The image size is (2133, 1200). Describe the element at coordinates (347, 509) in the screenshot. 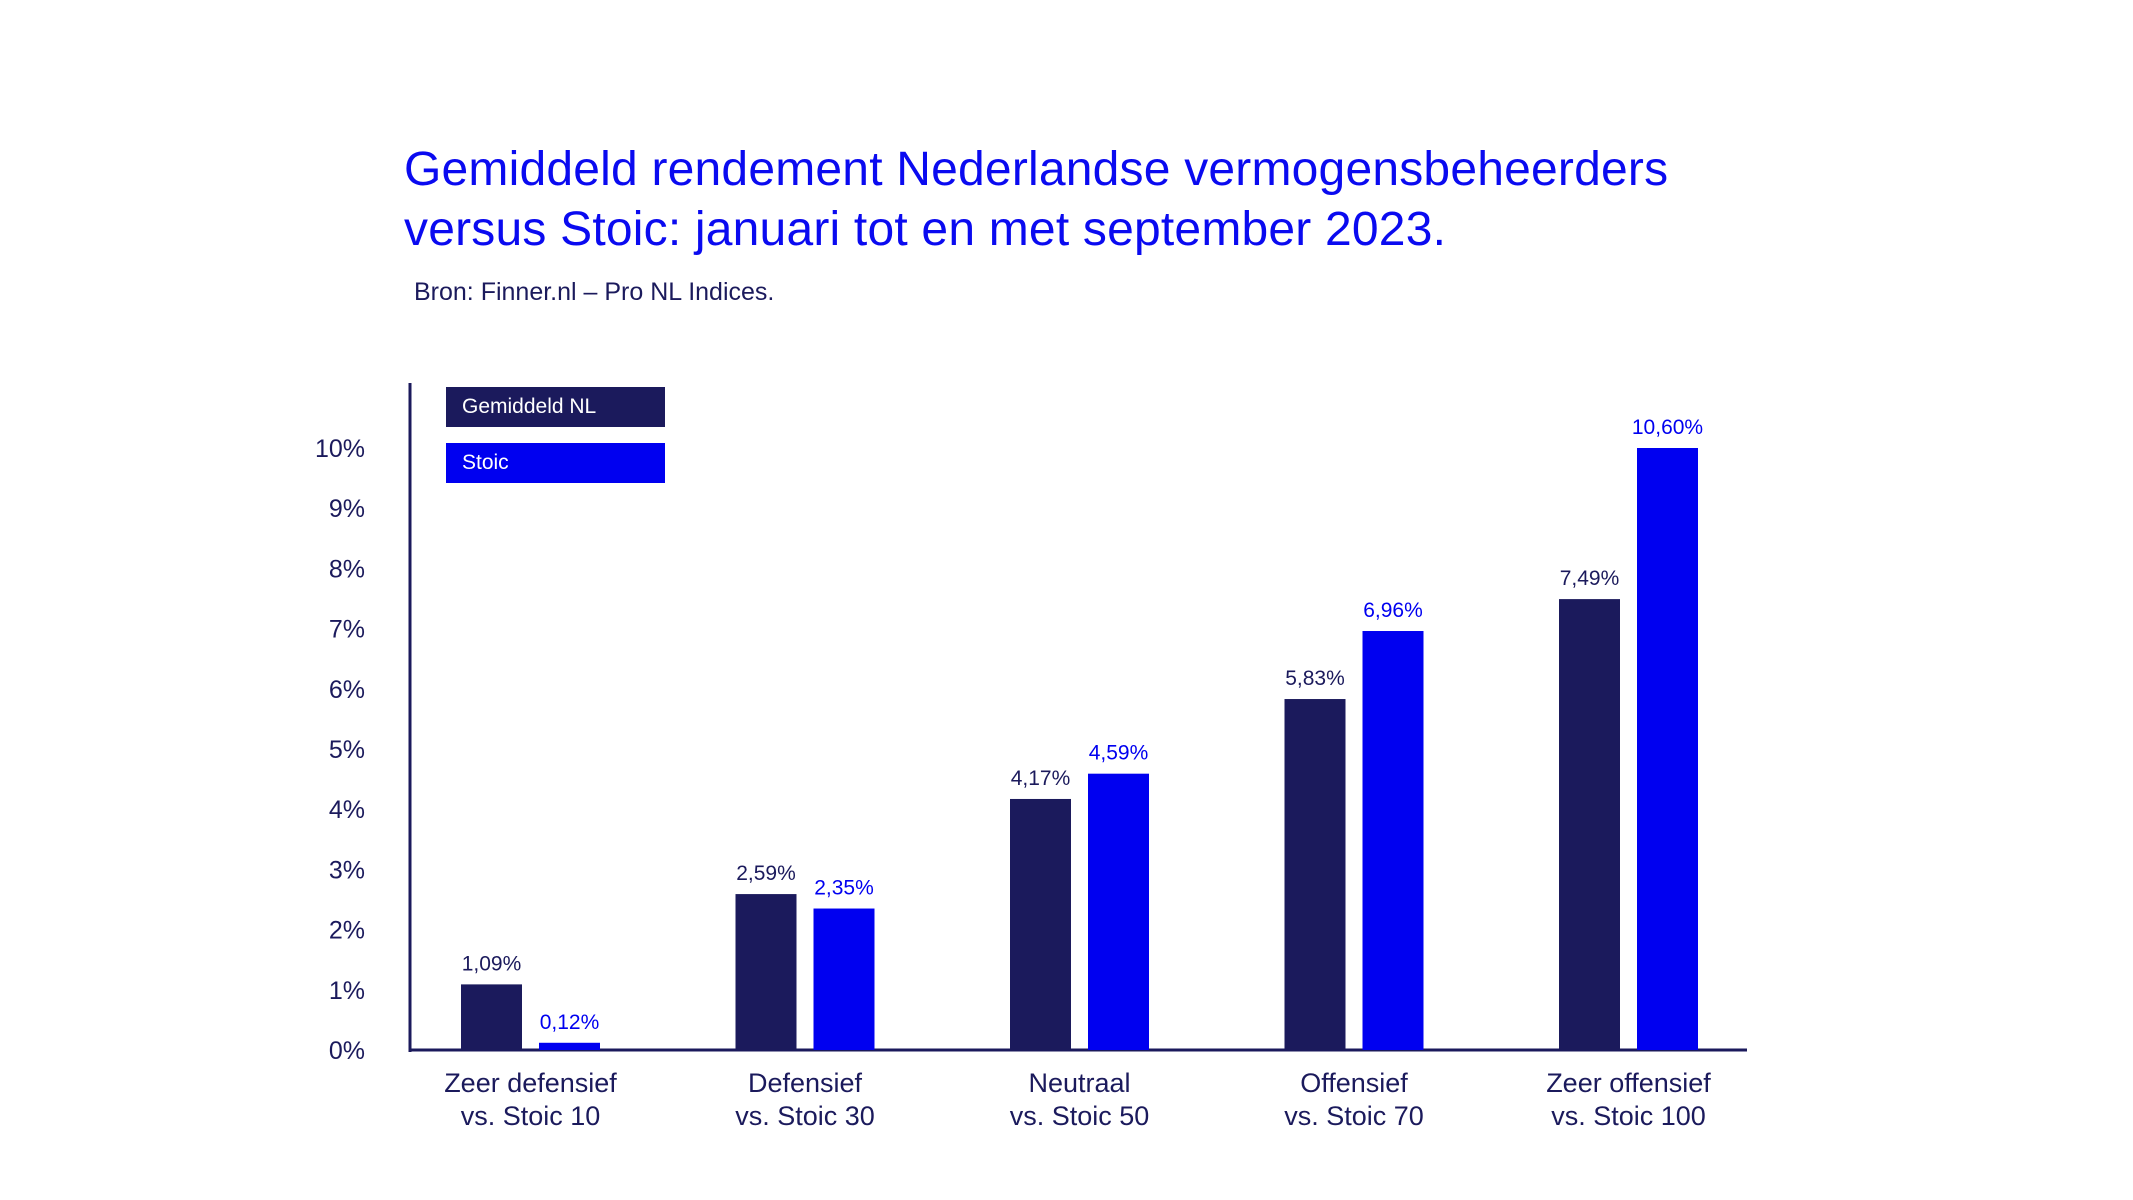

I see `y-tick-label: 9%` at that location.